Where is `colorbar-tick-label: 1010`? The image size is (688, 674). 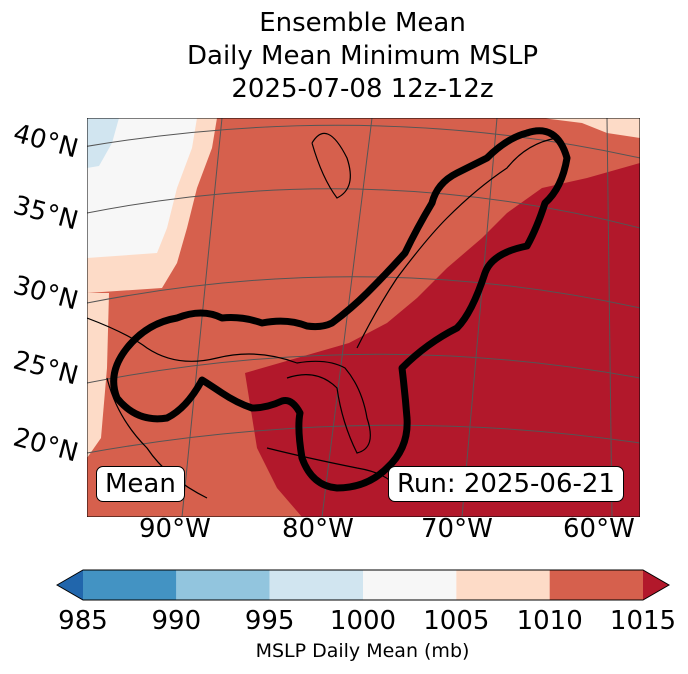
colorbar-tick-label: 1010 is located at coordinates (549, 621).